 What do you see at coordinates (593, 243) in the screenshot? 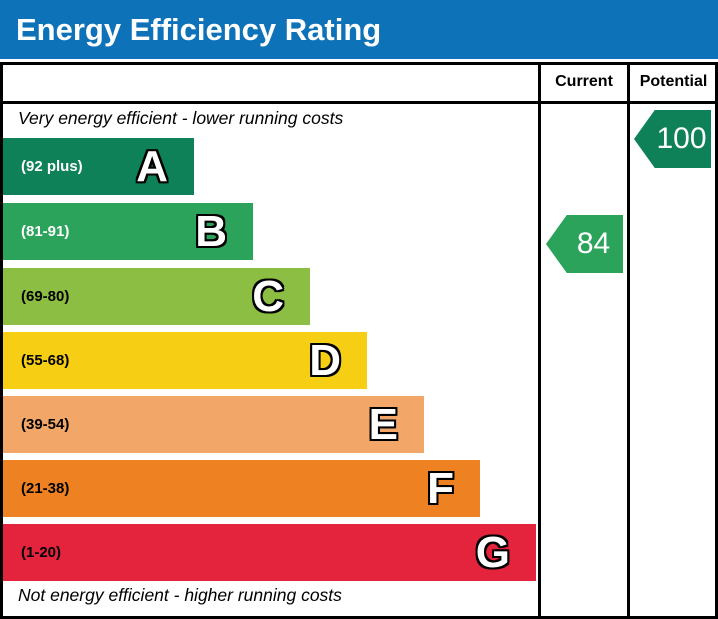
I see `current-rating-value: 84` at bounding box center [593, 243].